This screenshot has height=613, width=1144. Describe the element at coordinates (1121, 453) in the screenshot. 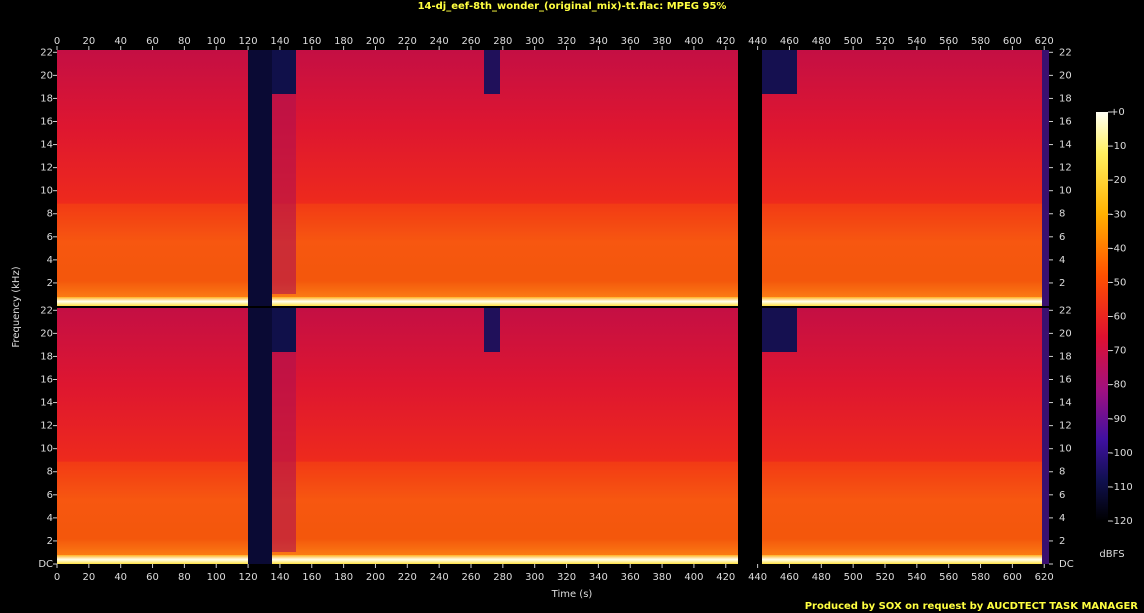

I see `colorbar-tick-label: -100` at that location.